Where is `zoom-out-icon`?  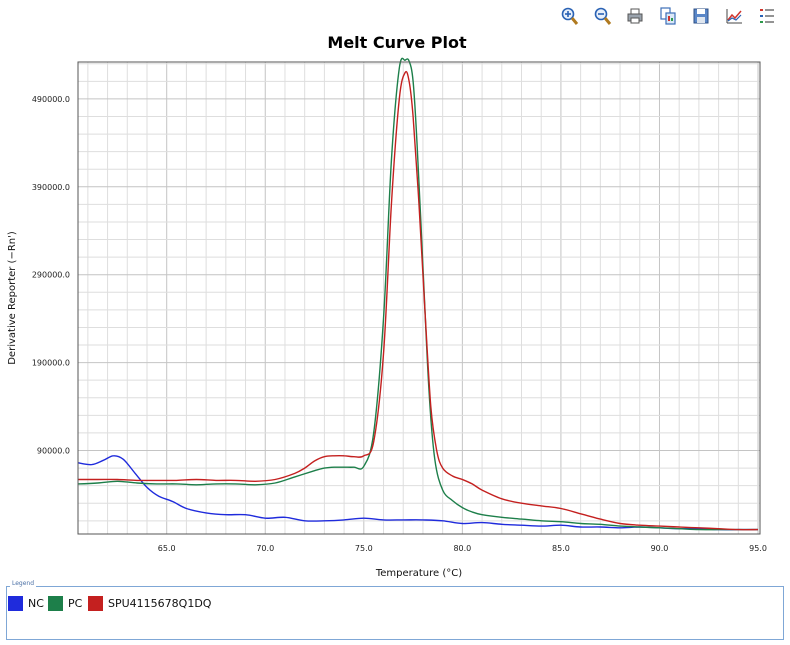
zoom-out-icon is located at coordinates (602, 16).